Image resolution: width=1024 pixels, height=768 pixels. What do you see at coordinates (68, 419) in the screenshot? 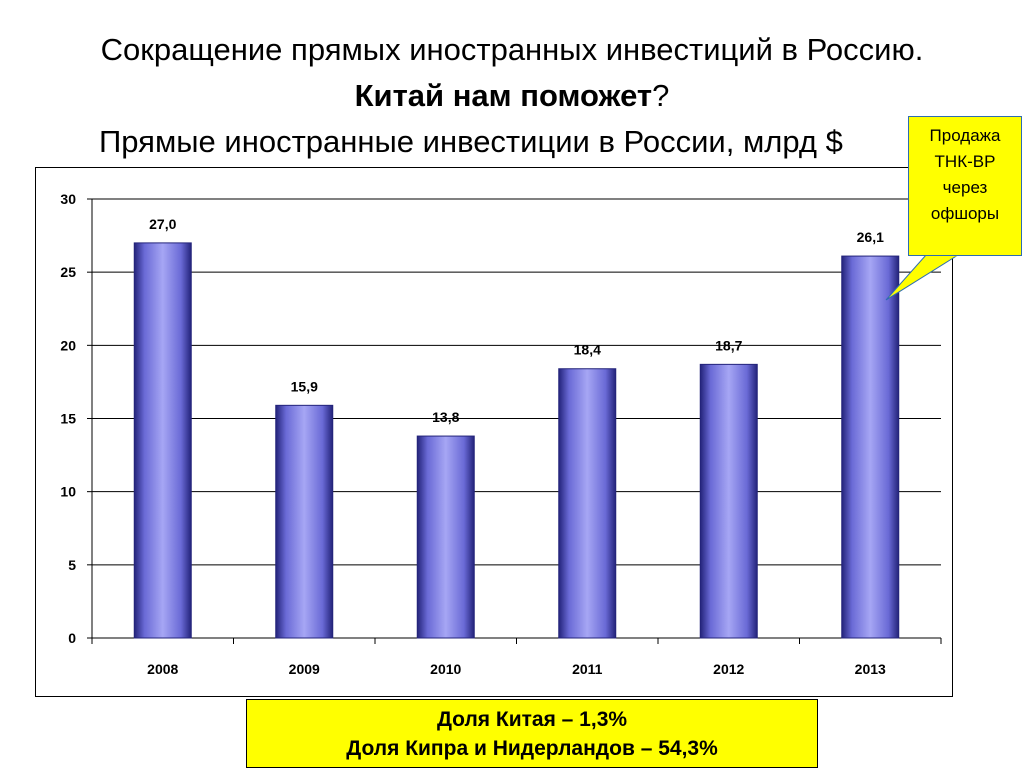
I see `y-tick-label: 15` at bounding box center [68, 419].